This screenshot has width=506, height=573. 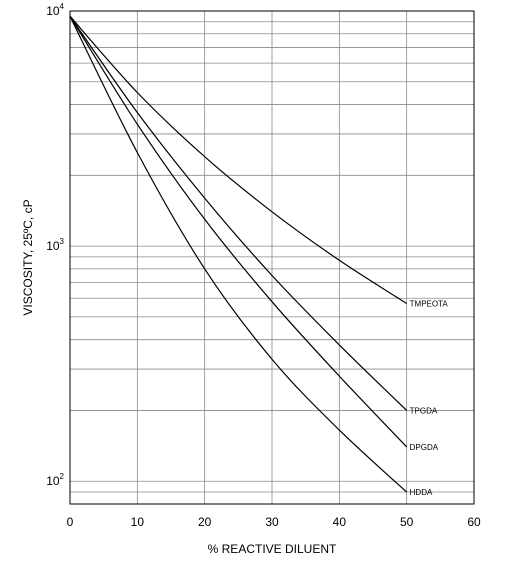 I want to click on x-tick-label: 10, so click(x=138, y=522).